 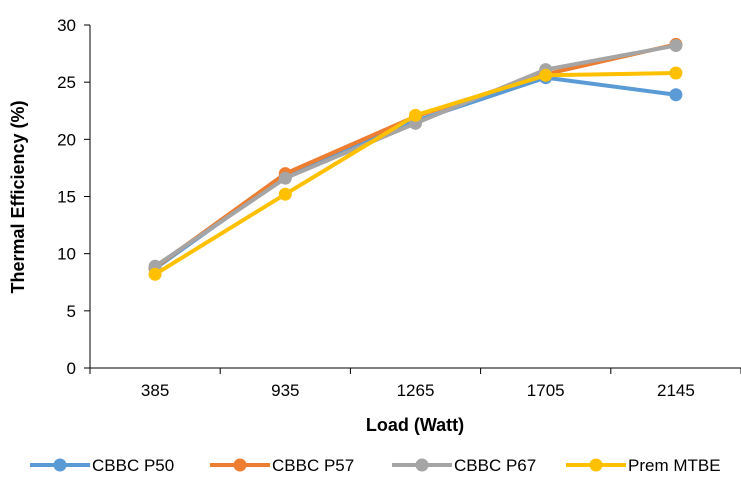 I want to click on y-tick-label: 15, so click(x=66, y=197).